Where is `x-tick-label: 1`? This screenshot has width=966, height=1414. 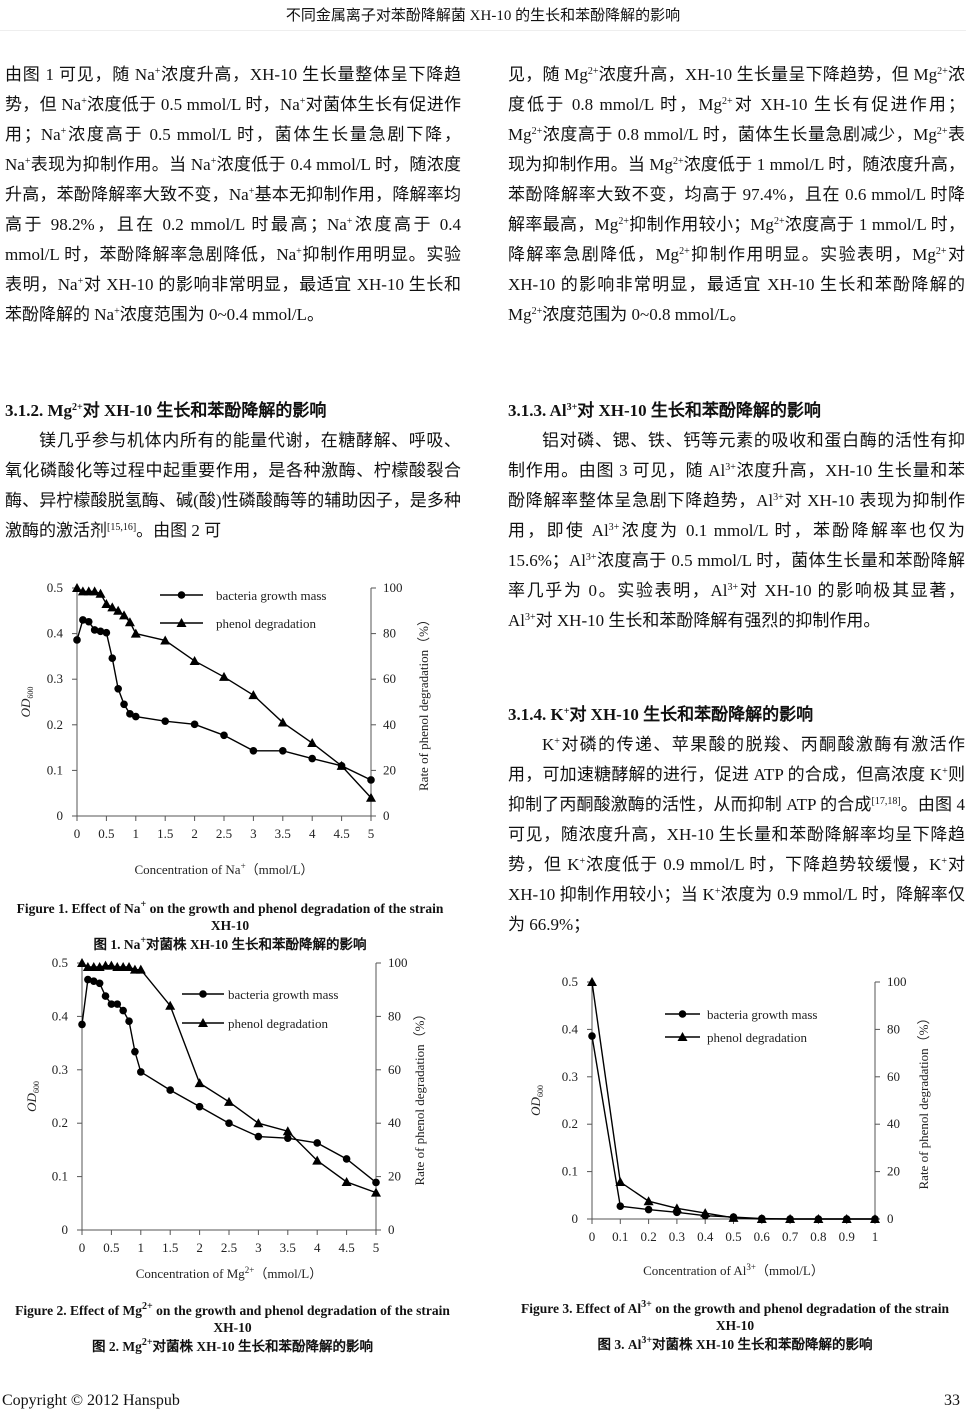
x-tick-label: 1 is located at coordinates (875, 1236).